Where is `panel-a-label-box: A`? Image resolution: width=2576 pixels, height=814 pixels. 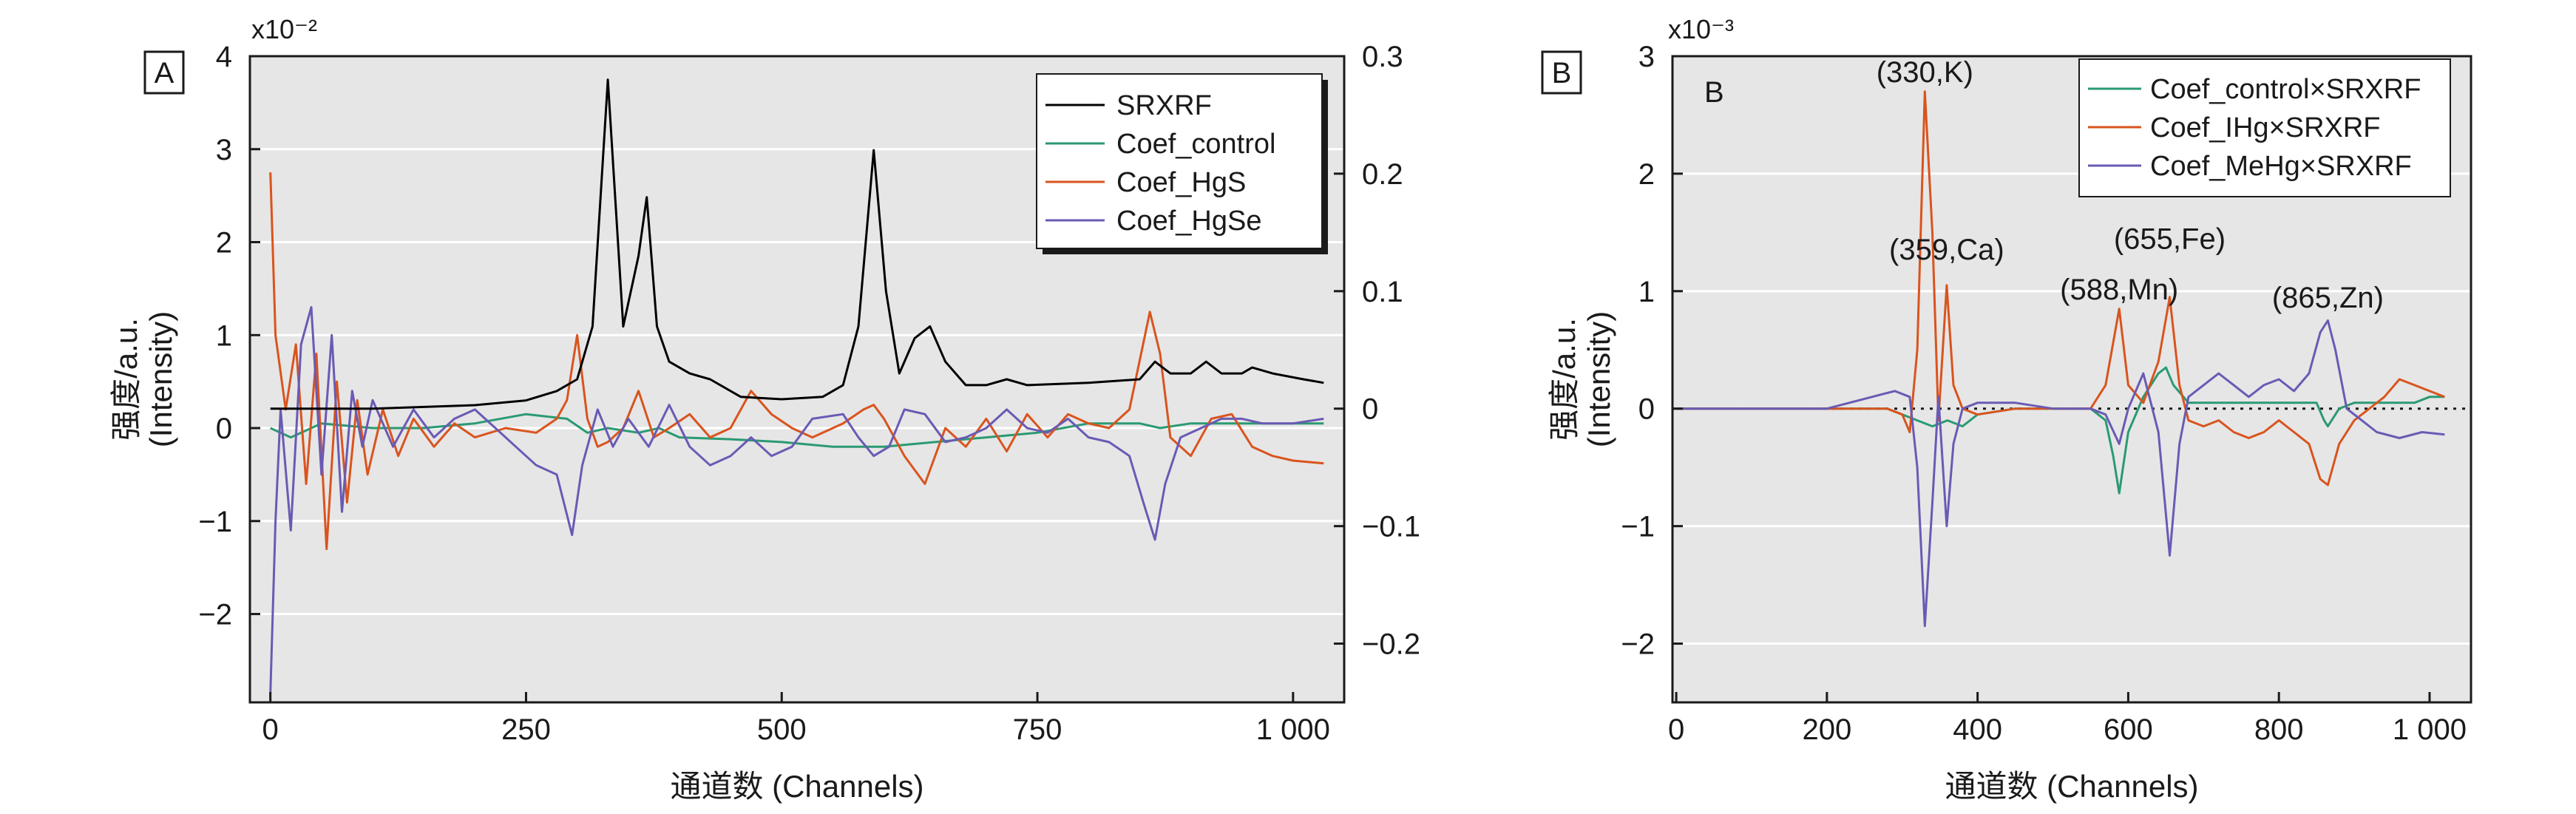
panel-a-label-box: A is located at coordinates (164, 72).